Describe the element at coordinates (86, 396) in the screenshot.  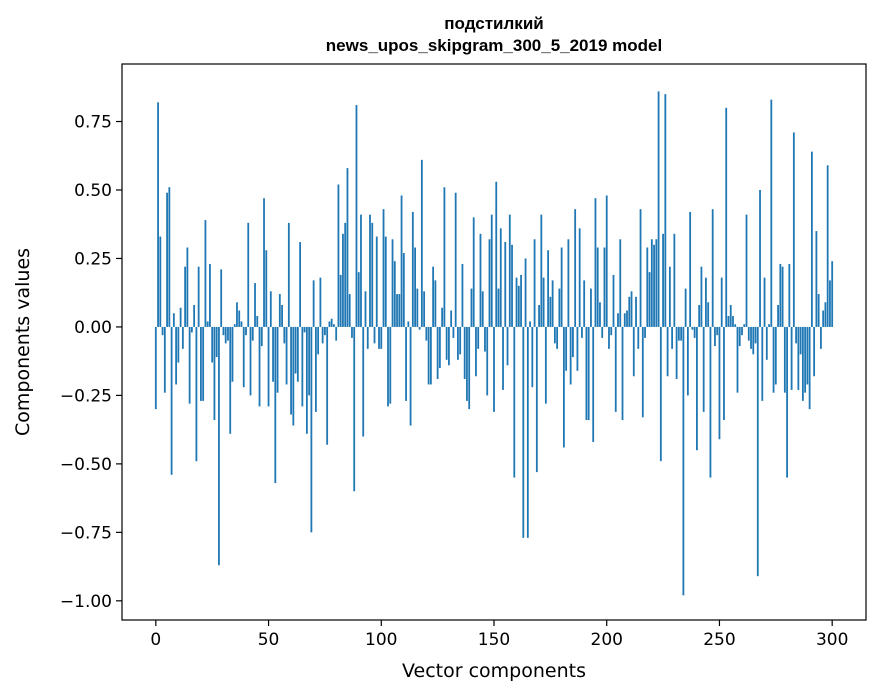
I see `y-tick-label: −0.25` at that location.